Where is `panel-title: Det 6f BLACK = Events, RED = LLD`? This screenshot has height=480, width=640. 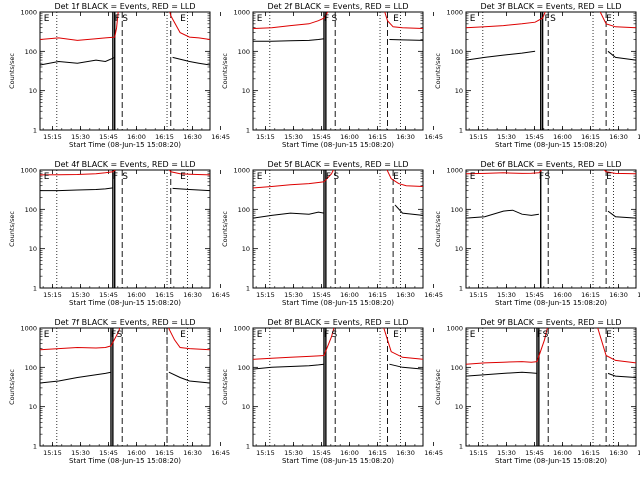 panel-title: Det 6f BLACK = Events, RED = LLD is located at coordinates (550, 164).